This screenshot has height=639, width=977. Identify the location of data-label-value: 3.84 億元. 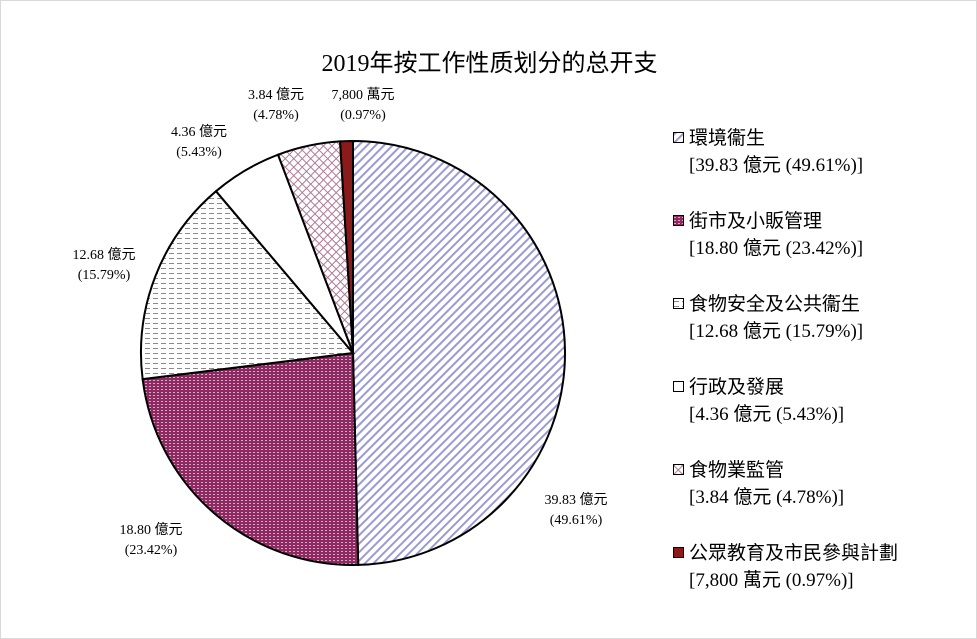
(276, 95).